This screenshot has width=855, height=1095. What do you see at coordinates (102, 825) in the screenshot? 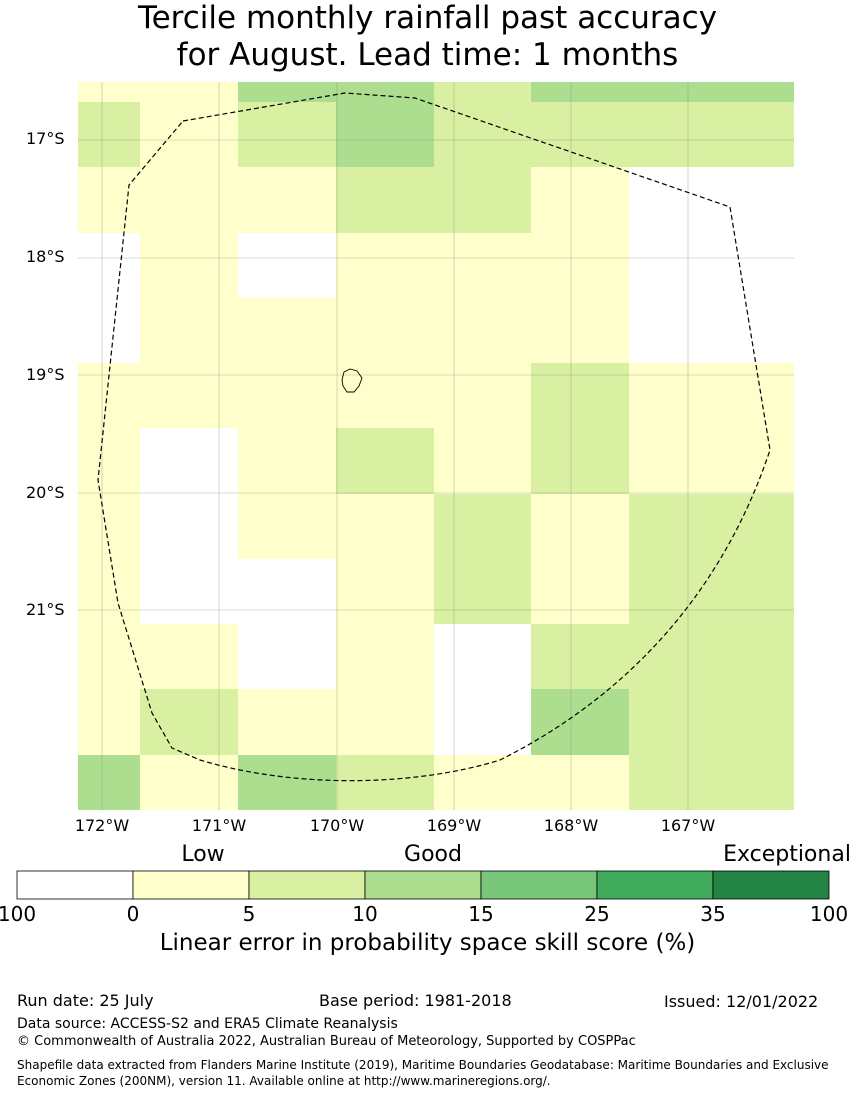
I see `lon-tick: 172°W` at bounding box center [102, 825].